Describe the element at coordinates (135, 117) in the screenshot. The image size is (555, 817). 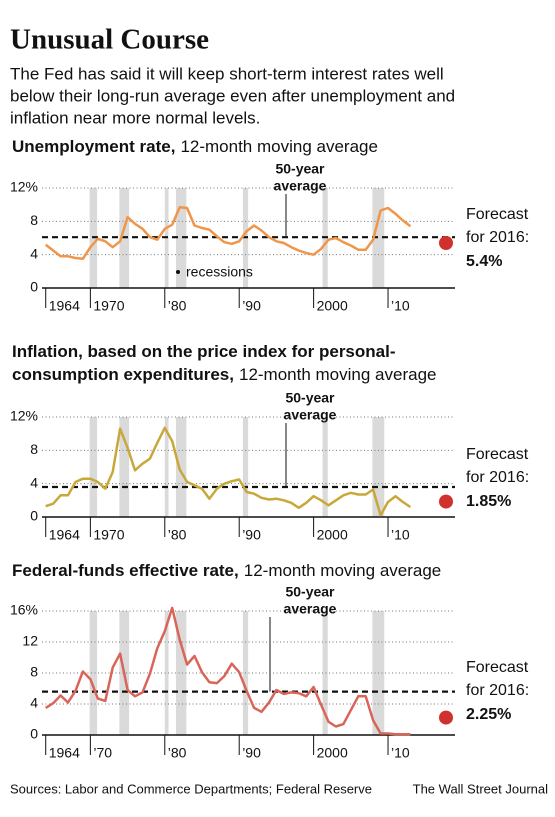
I see `page-subtitle: inflation near more normal levels.` at that location.